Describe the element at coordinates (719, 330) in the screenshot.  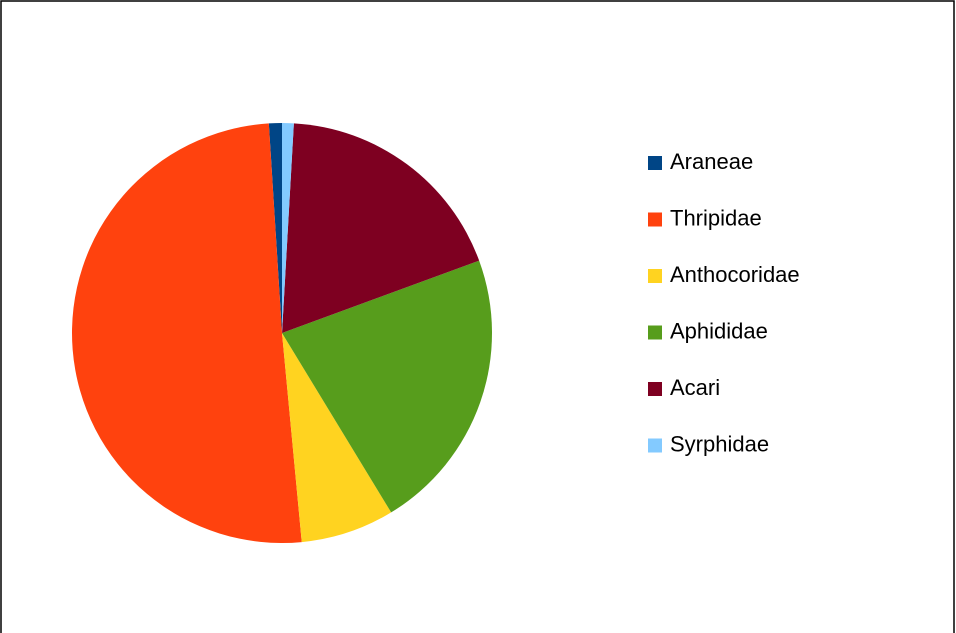
I see `legend-label: Aphididae` at that location.